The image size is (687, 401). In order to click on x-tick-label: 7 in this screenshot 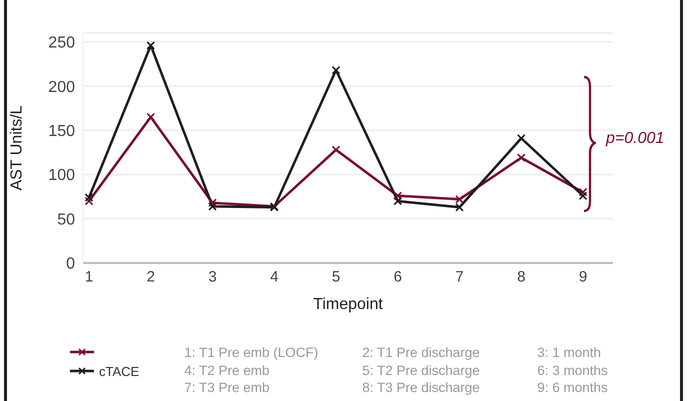, I will do `click(459, 277)`.